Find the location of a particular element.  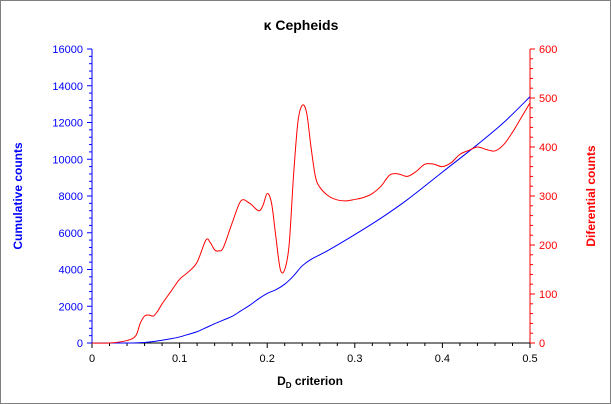

x-axis-label-subscript: D is located at coordinates (289, 385).